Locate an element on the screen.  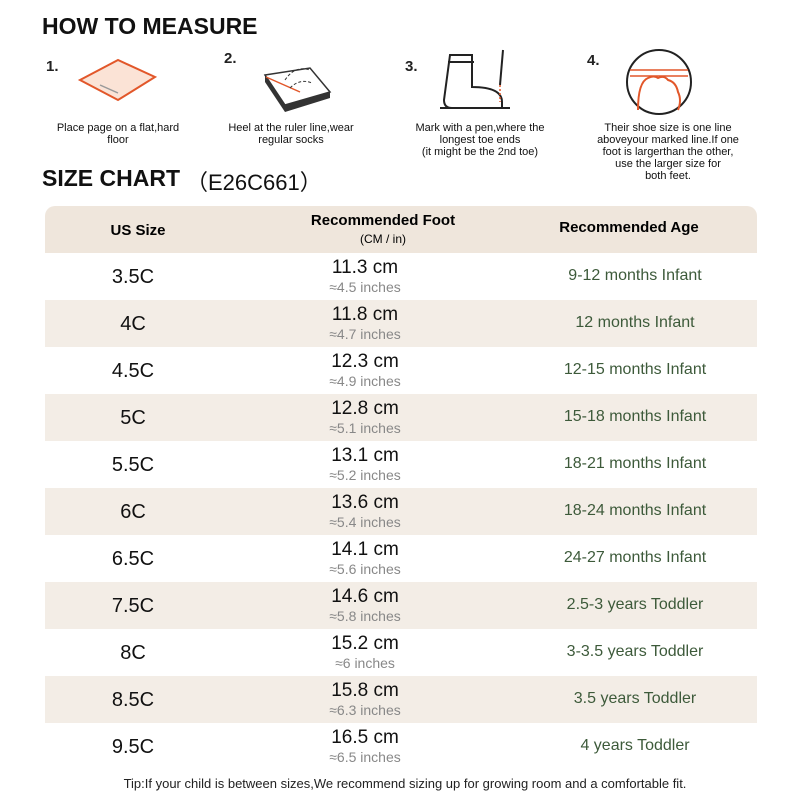
age-cell: 3.5 years Toddler is located at coordinates (635, 698).